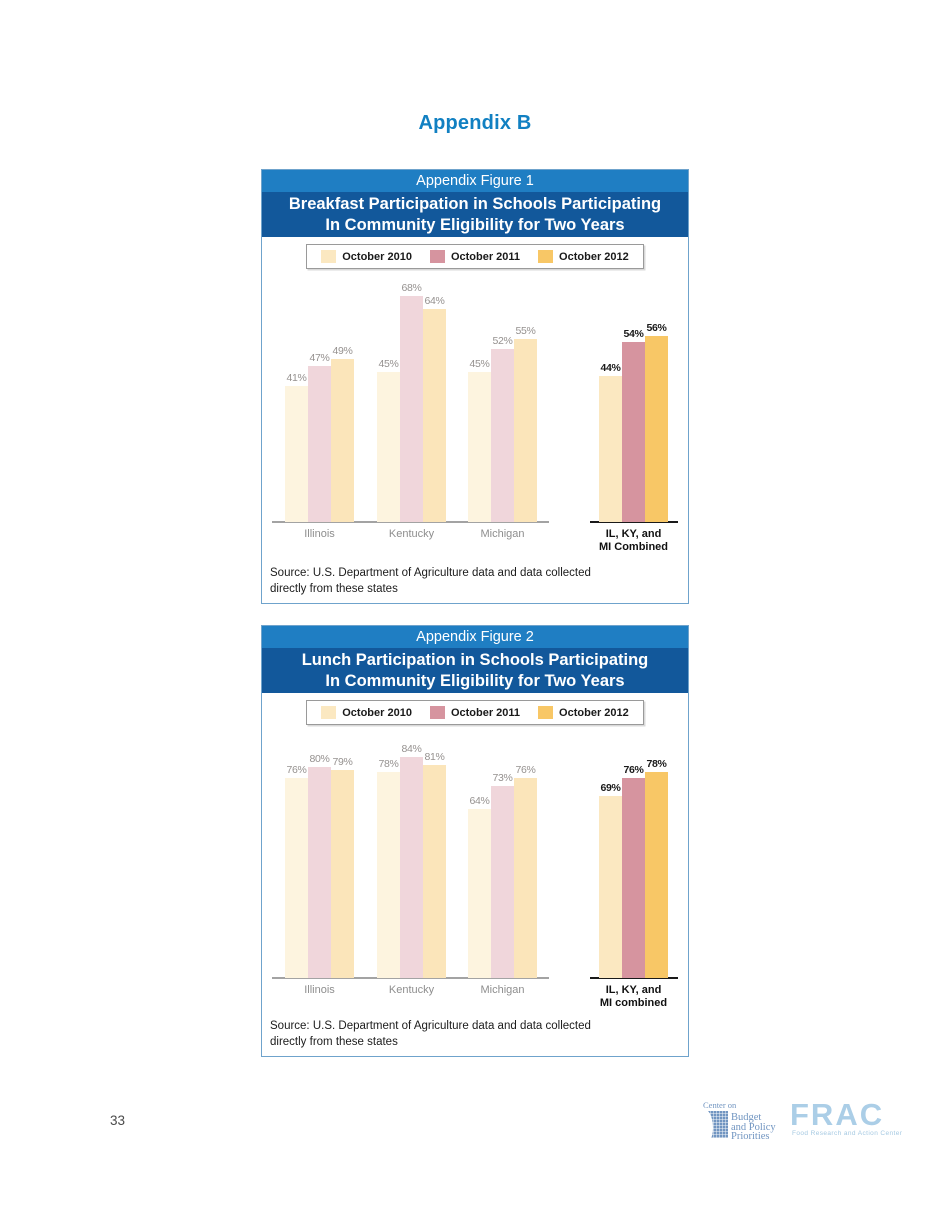 Image resolution: width=950 pixels, height=1230 pixels. I want to click on page-title: Appendix B, so click(475, 123).